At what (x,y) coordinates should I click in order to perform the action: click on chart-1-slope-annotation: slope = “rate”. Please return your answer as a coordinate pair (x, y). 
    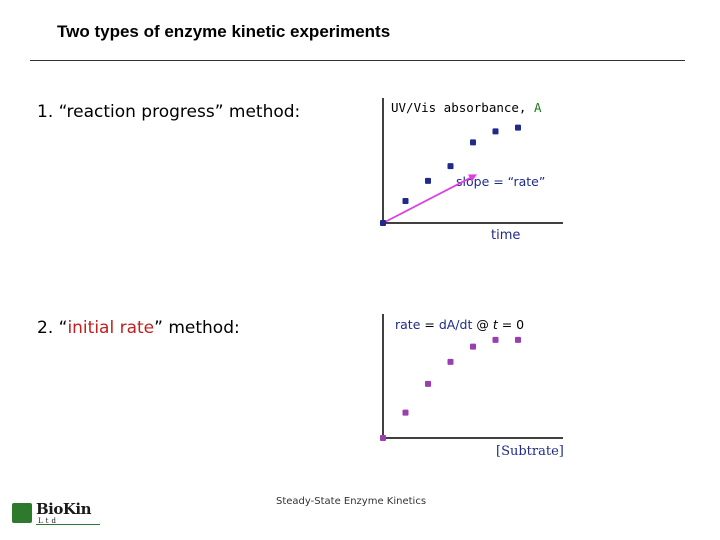
    Looking at the image, I should click on (500, 181).